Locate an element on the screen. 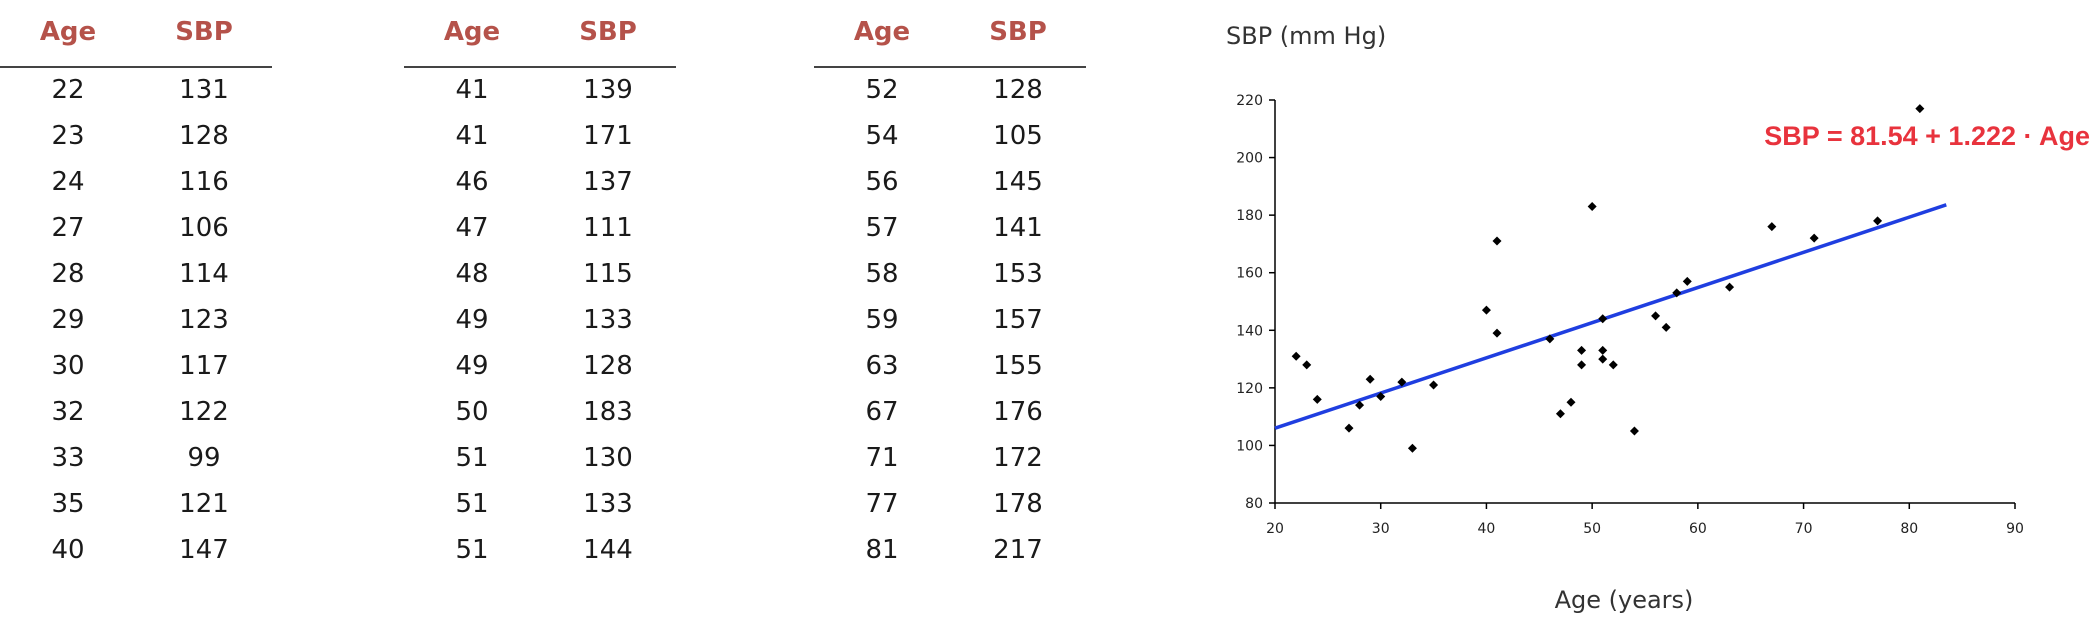 Image resolution: width=2100 pixels, height=632 pixels. x-tick-label: 20 is located at coordinates (1275, 529).